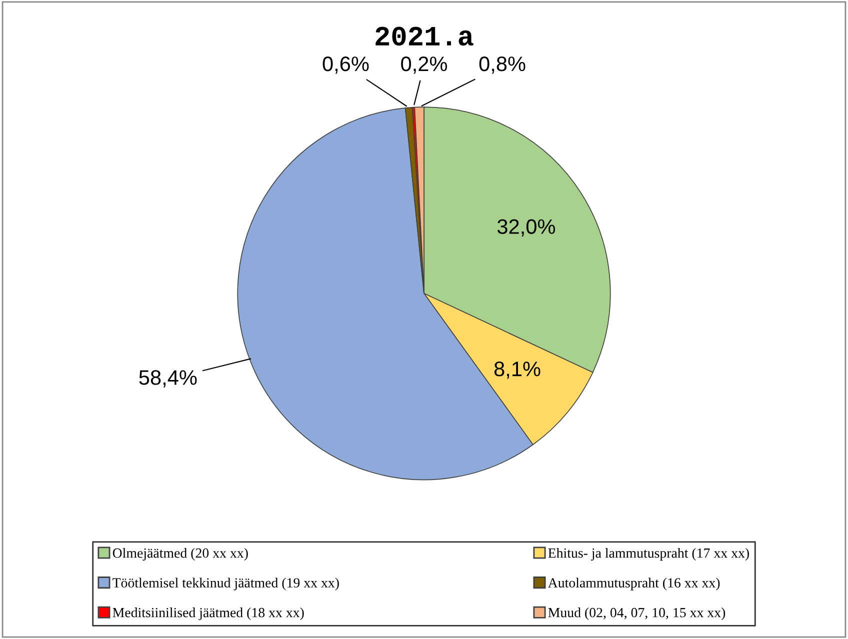  Describe the element at coordinates (502, 65) in the screenshot. I see `data-label: 0,8%` at that location.